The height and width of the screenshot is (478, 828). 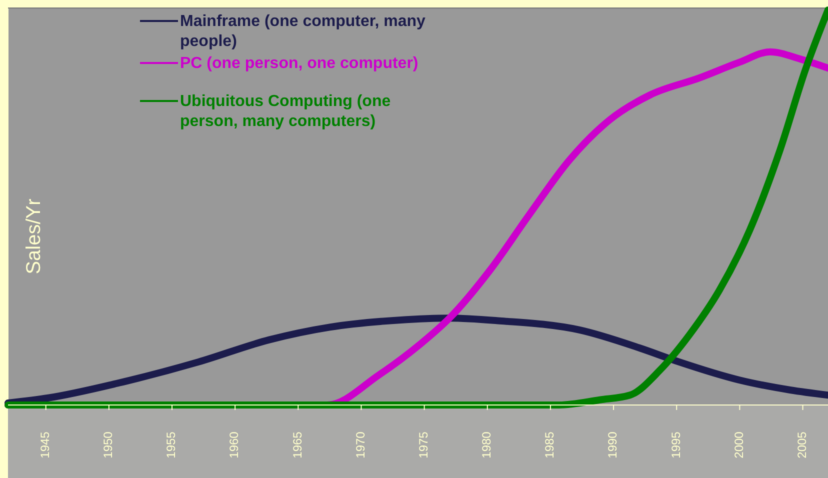 I want to click on x-tick-label: 1995, so click(x=675, y=444).